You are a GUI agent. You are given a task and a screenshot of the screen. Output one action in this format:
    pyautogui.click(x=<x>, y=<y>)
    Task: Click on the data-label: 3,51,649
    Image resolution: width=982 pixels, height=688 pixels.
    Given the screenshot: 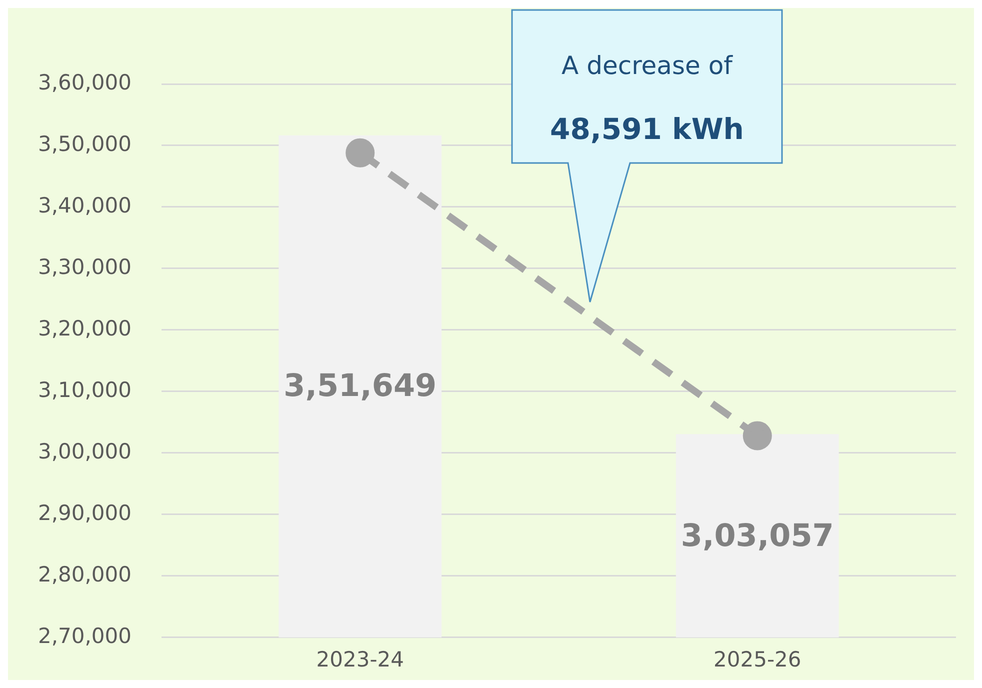 What is the action you would take?
    pyautogui.click(x=360, y=386)
    